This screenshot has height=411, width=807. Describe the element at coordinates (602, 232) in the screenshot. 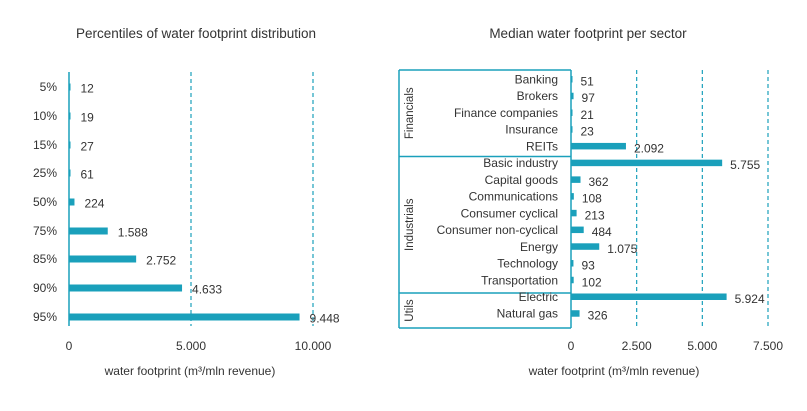

I see `right-value-label: 484` at that location.